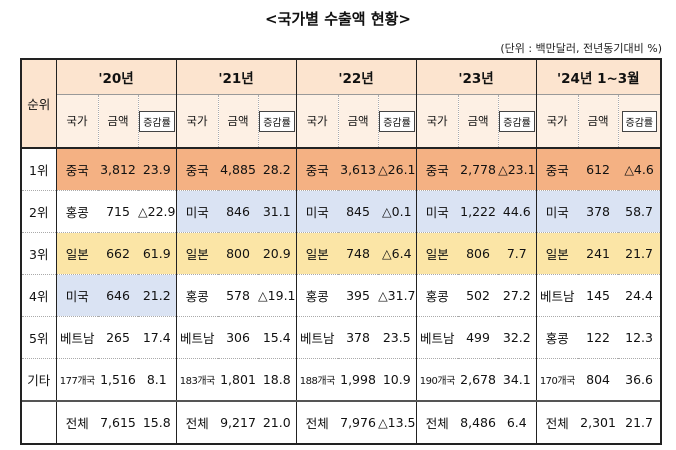  Describe the element at coordinates (397, 169) in the screenshot. I see `growth-cell: △26.1` at that location.